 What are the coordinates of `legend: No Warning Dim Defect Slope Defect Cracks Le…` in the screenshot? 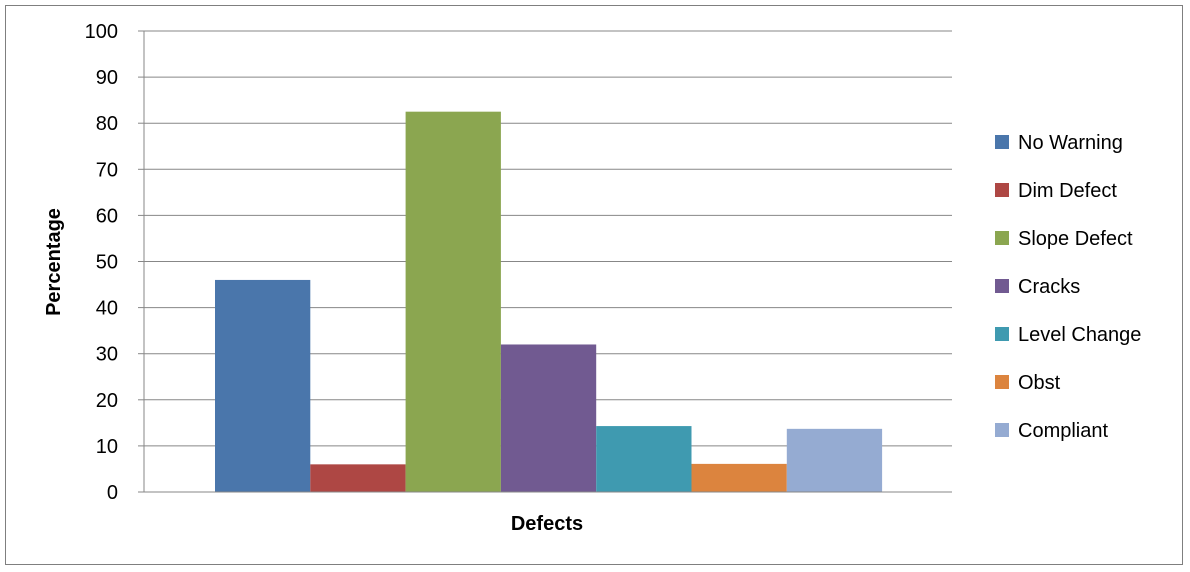 It's located at (1068, 287).